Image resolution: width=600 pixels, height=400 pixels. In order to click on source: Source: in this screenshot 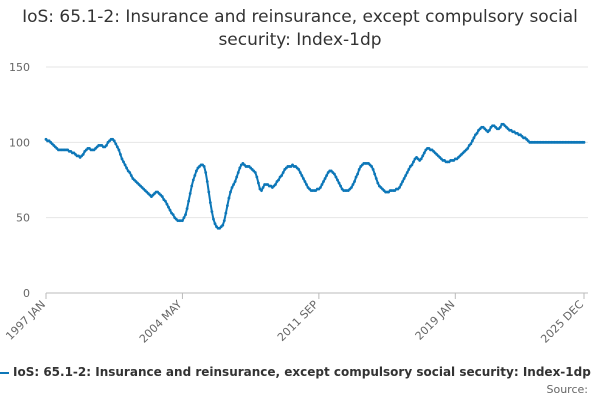, I will do `click(567, 389)`.